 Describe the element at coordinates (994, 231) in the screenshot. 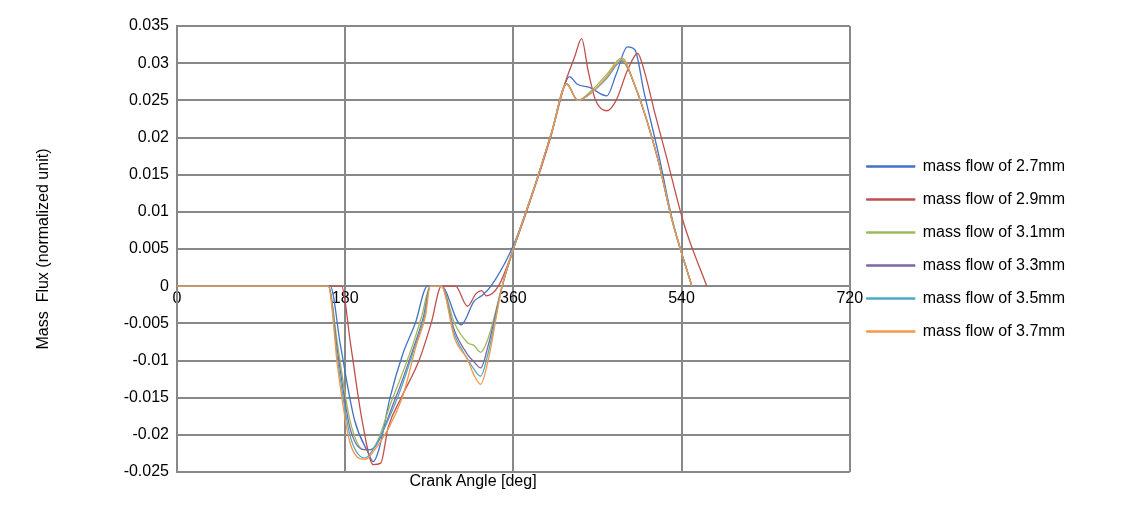

I see `legend-label: mass flow of 3.1mm` at that location.